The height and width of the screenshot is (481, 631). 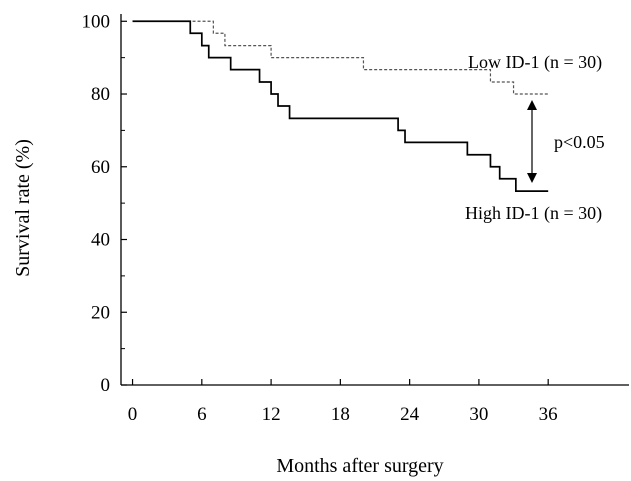 I want to click on y-tick-label: 20, so click(x=100, y=312).